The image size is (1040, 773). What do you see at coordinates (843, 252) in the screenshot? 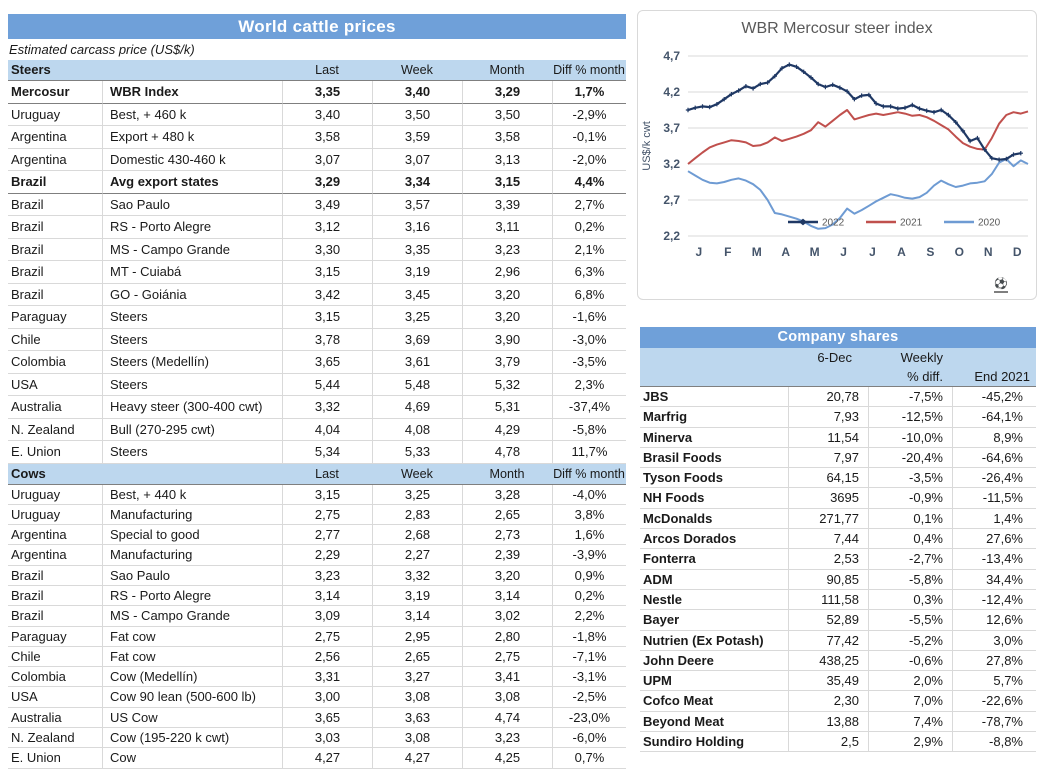
I see `x-tick-label: J` at bounding box center [843, 252].